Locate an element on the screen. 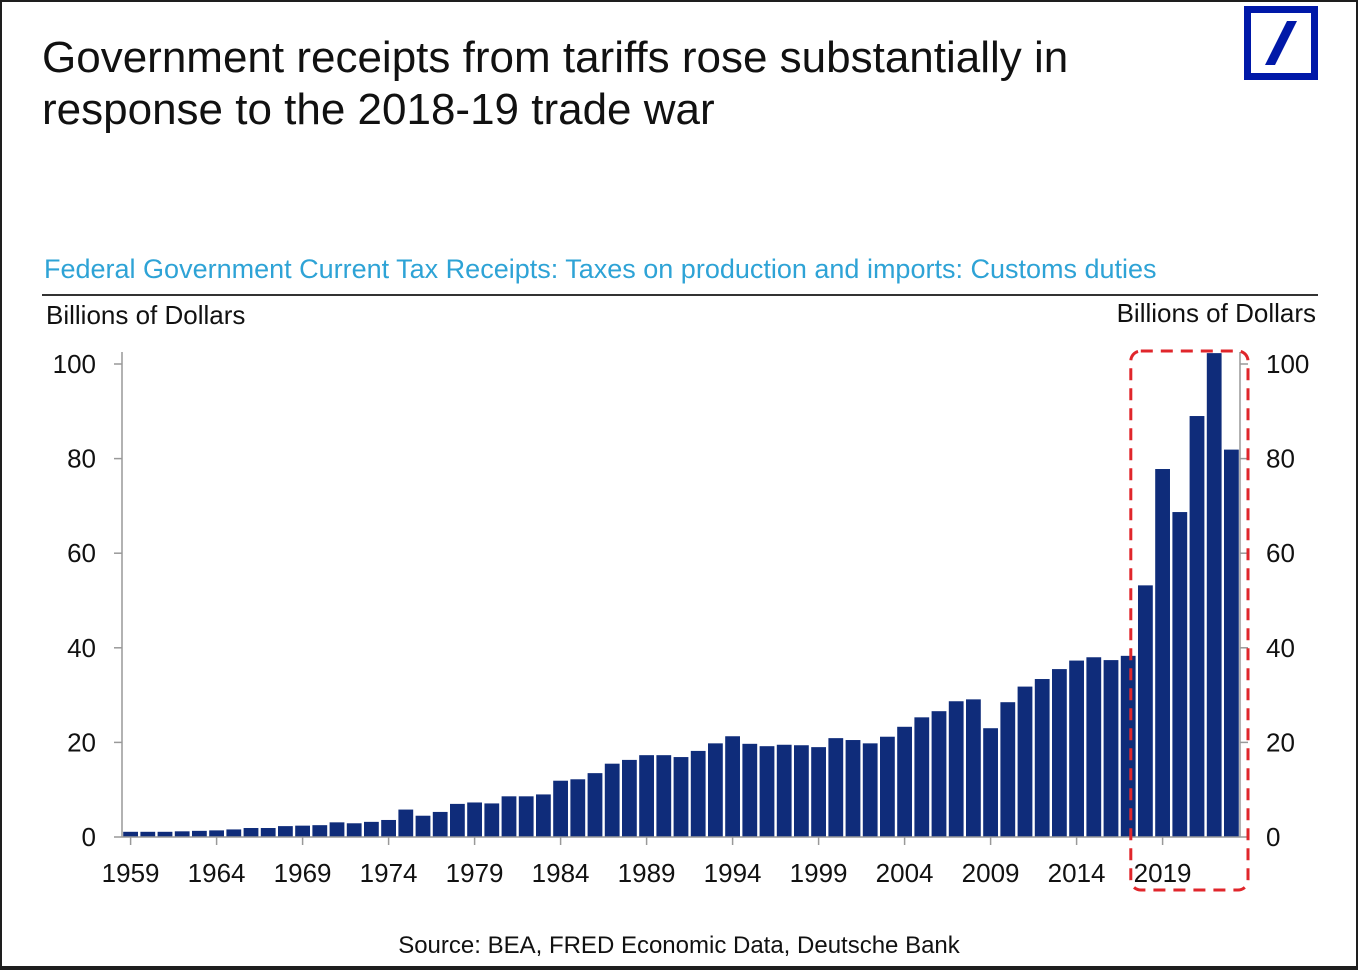 The height and width of the screenshot is (970, 1358). bar-2019 is located at coordinates (1162, 653).